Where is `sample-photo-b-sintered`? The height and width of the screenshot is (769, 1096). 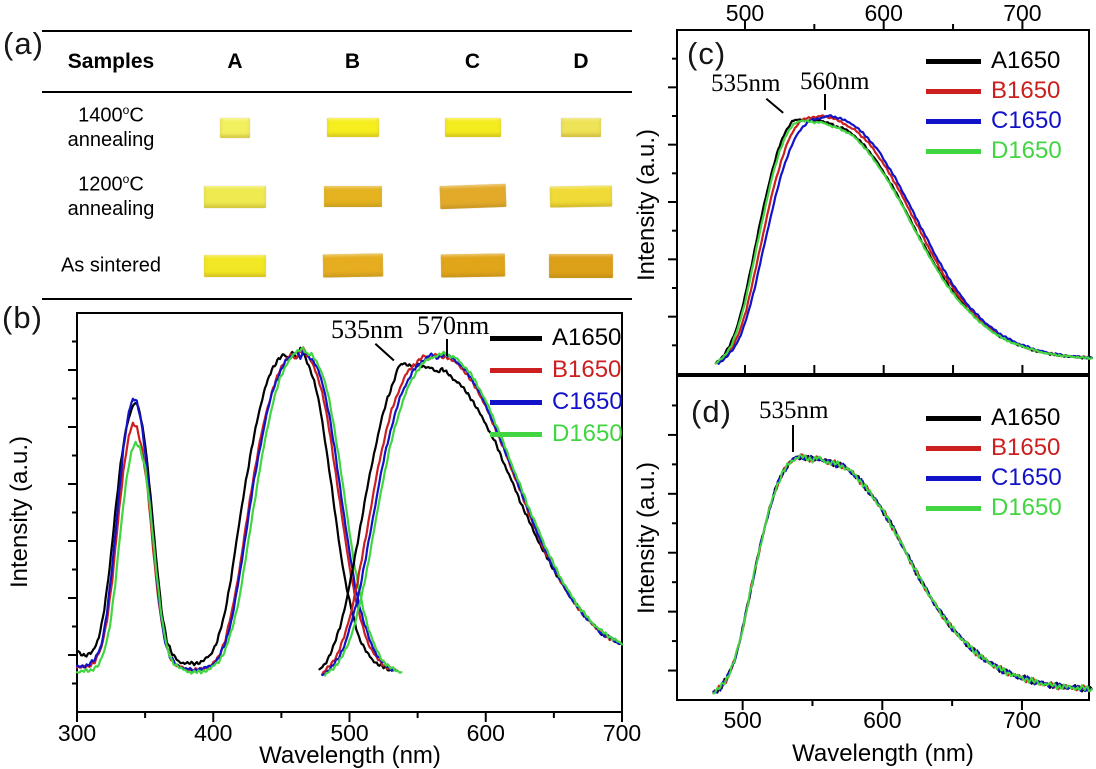
sample-photo-b-sintered is located at coordinates (352, 265).